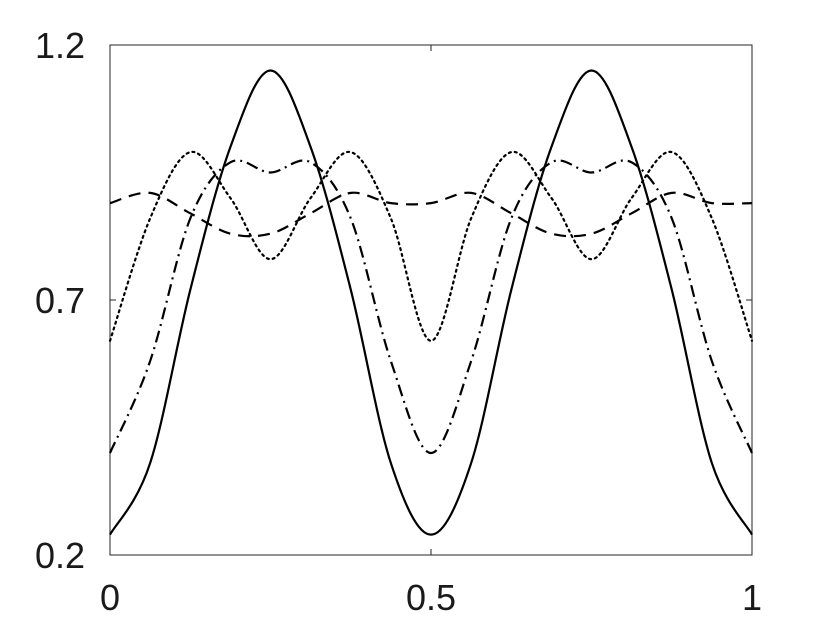  What do you see at coordinates (60, 555) in the screenshot?
I see `y-tick-label: 0.2` at bounding box center [60, 555].